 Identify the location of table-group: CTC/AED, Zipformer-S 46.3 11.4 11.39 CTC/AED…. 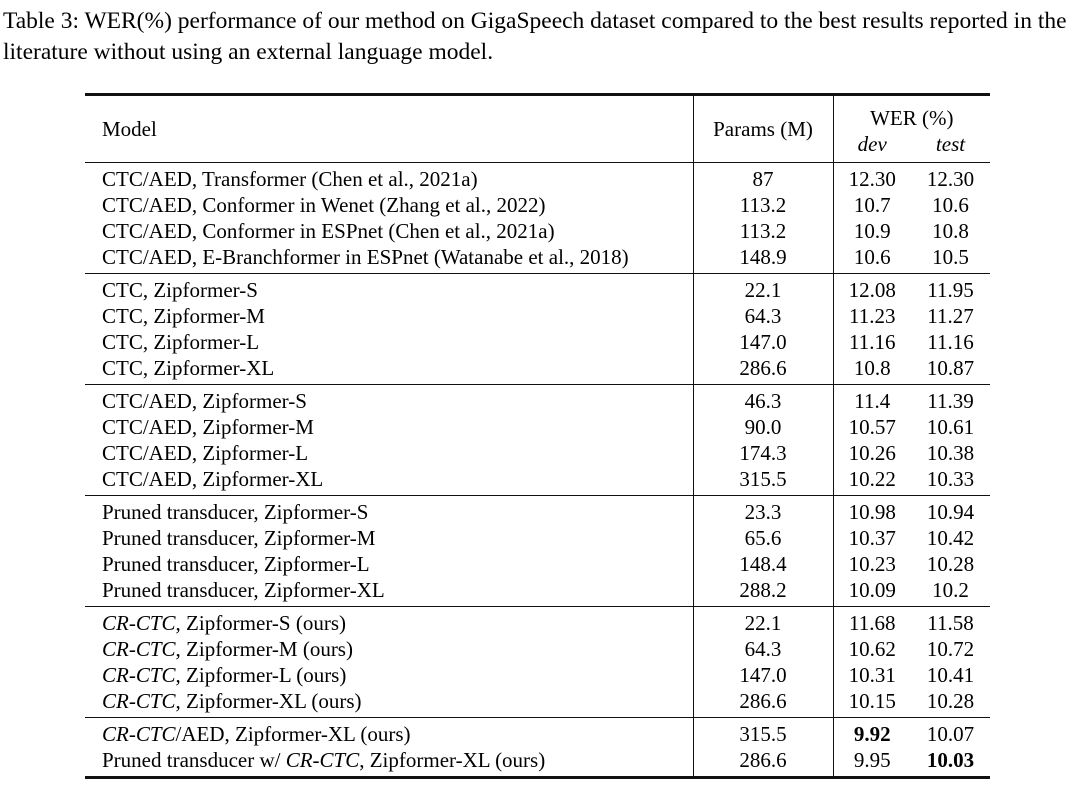
(538, 440).